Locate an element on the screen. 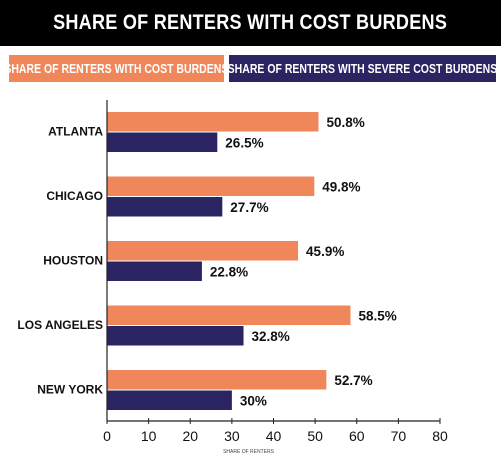  legend-item-cost-burdens: SHARE OF RENTERS WITH COST BURDENS is located at coordinates (116, 68).